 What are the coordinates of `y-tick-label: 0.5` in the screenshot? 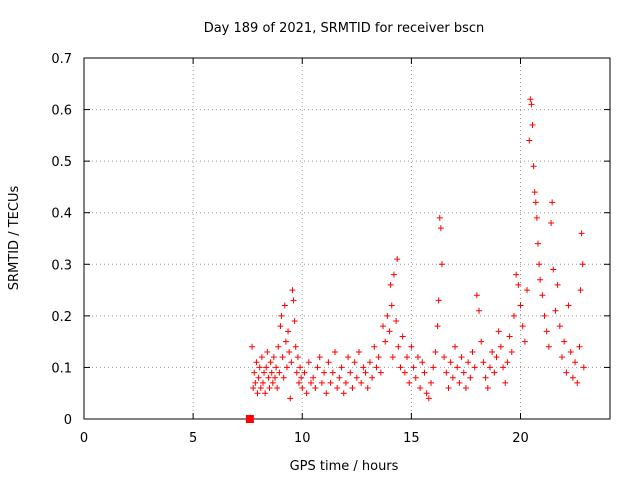 It's located at (61, 162).